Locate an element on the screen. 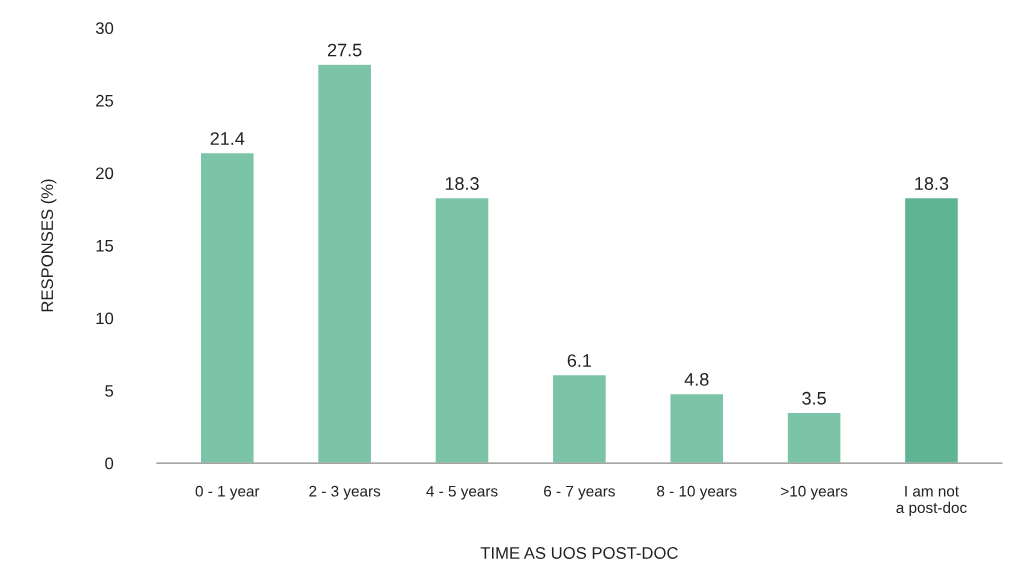 This screenshot has width=1012, height=569. y-tick-label: 0 is located at coordinates (109, 463).